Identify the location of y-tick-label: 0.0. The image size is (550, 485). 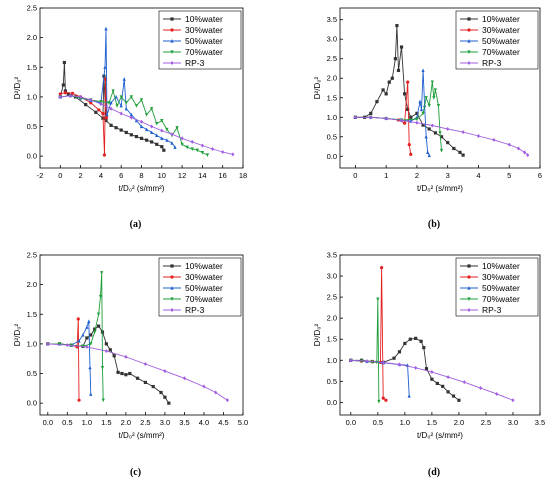
(32, 403).